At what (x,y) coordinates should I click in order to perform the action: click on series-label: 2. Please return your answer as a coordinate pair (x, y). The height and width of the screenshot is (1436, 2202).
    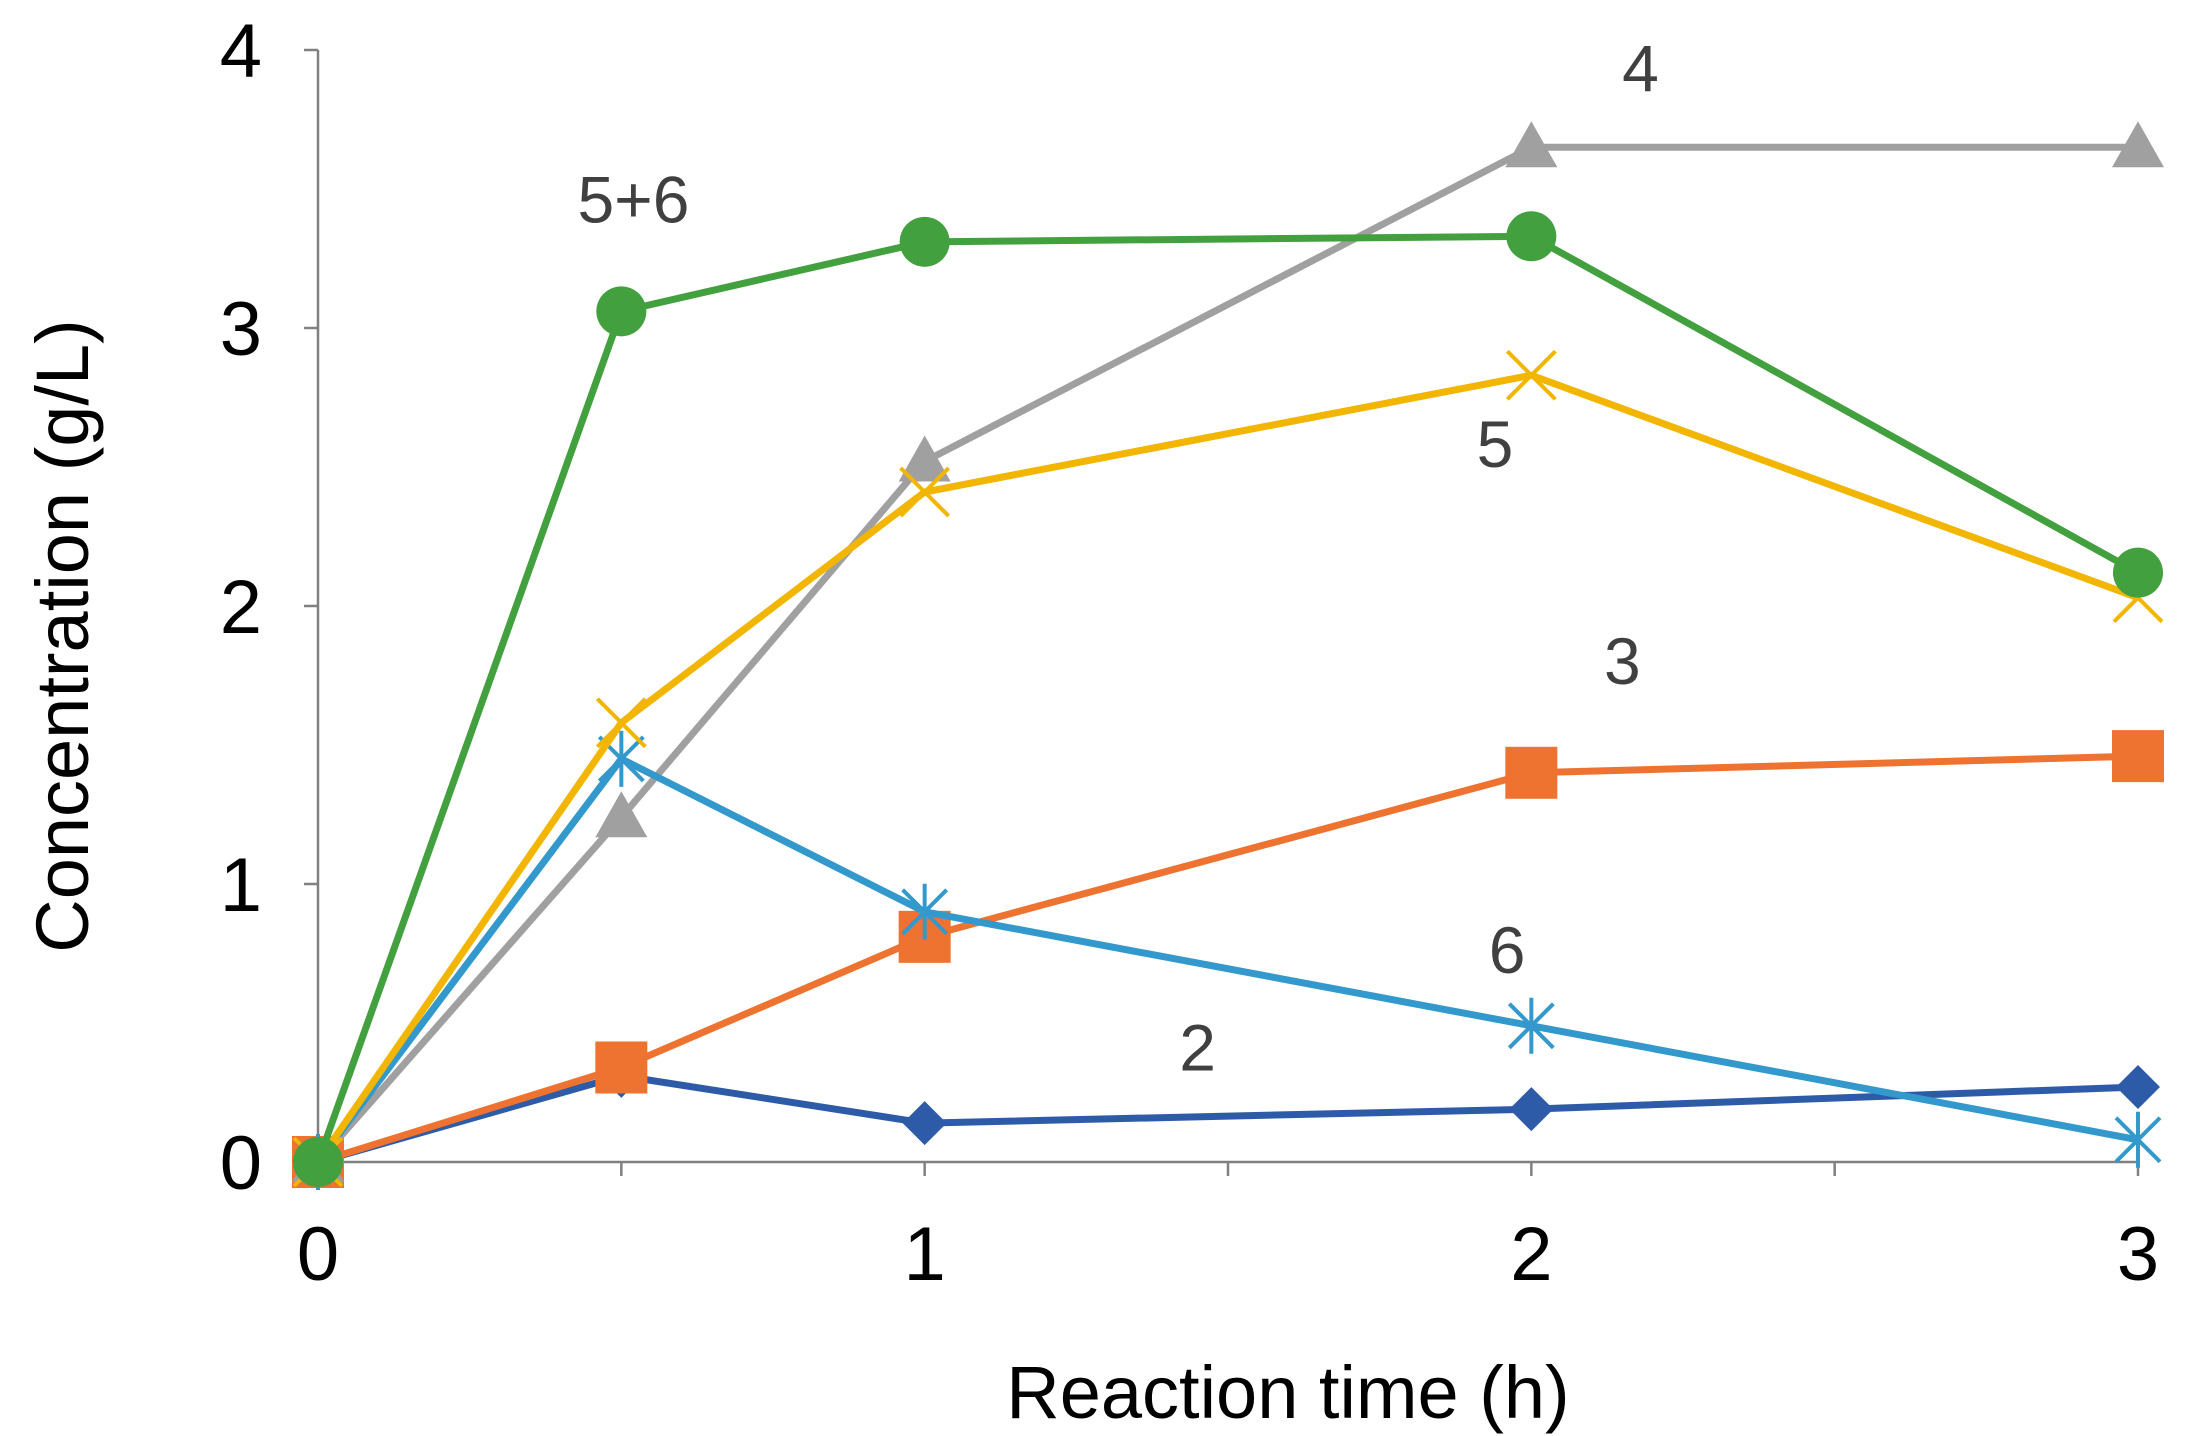
    Looking at the image, I should click on (1197, 1047).